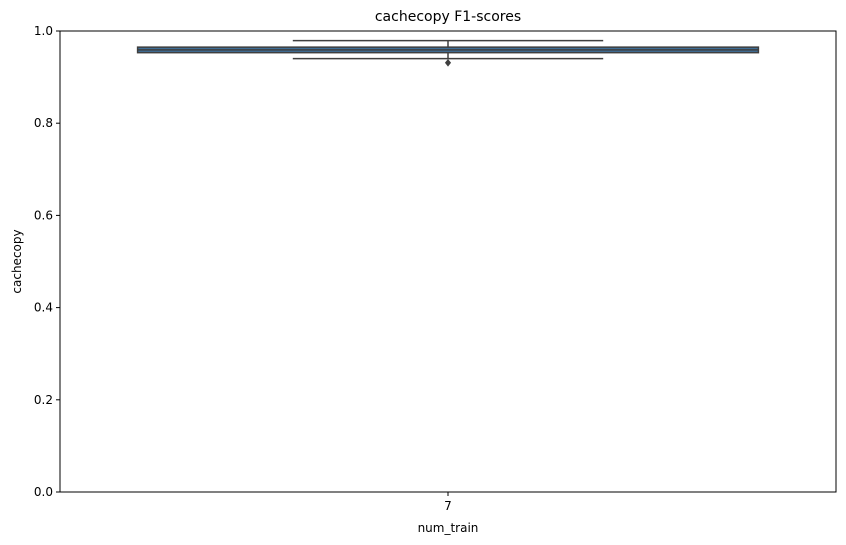 The image size is (846, 545). Describe the element at coordinates (43, 215) in the screenshot. I see `y-tick-label: 0.6` at that location.